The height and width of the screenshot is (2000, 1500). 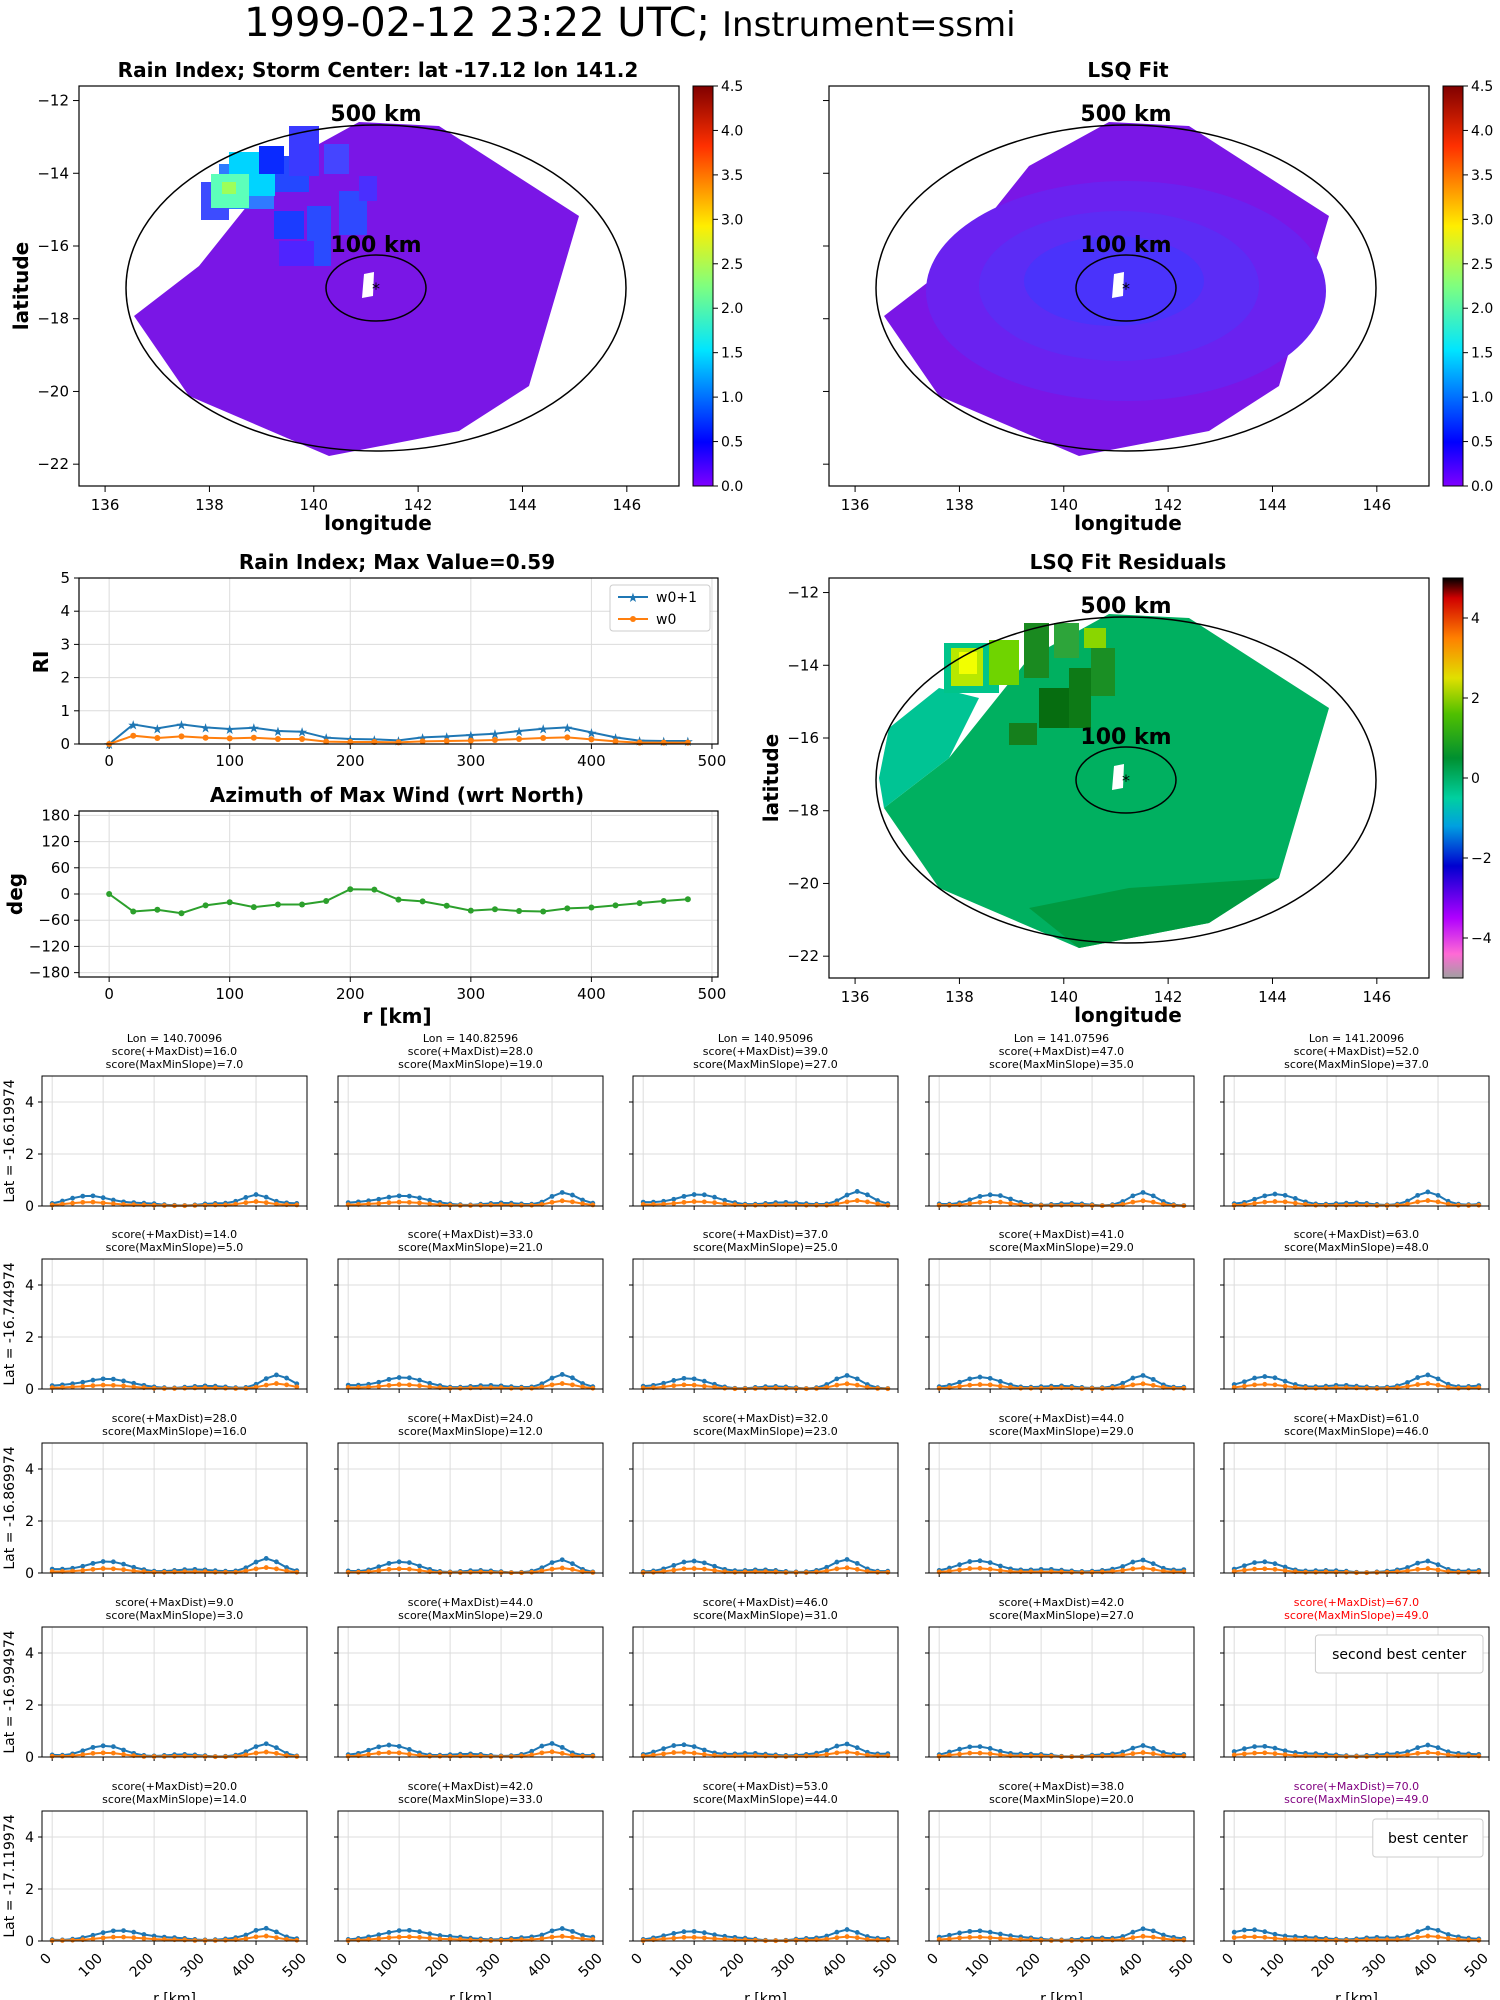 I want to click on subplot-score-maxdist: score(+MaxDist)=42.0, so click(x=470, y=1786).